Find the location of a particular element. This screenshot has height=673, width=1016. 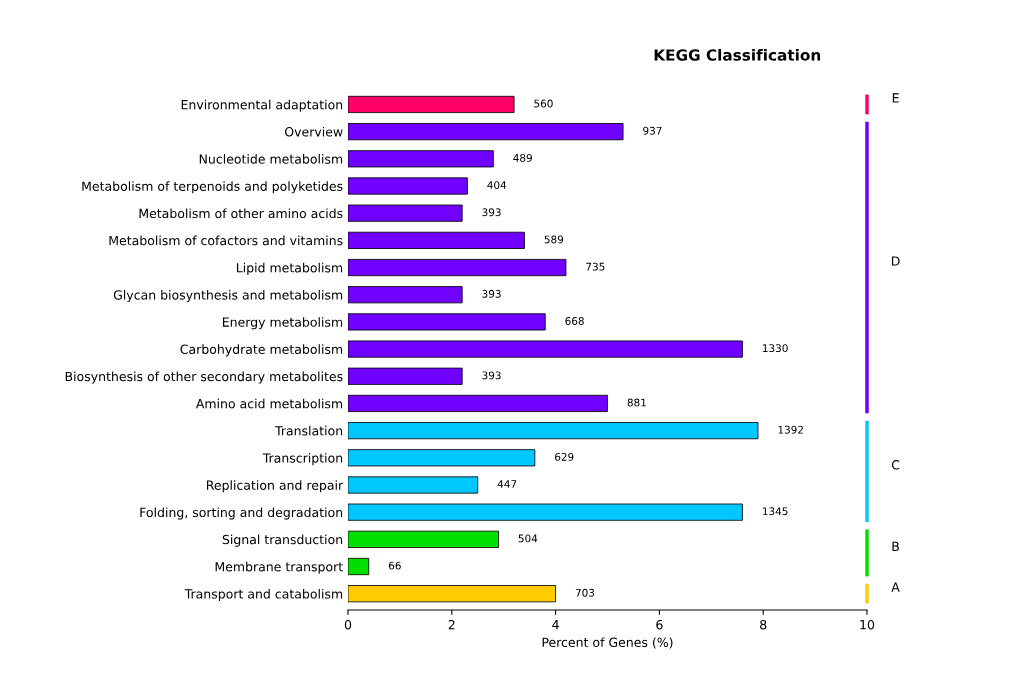

y-tick-label: Environmental adaptation is located at coordinates (262, 105).